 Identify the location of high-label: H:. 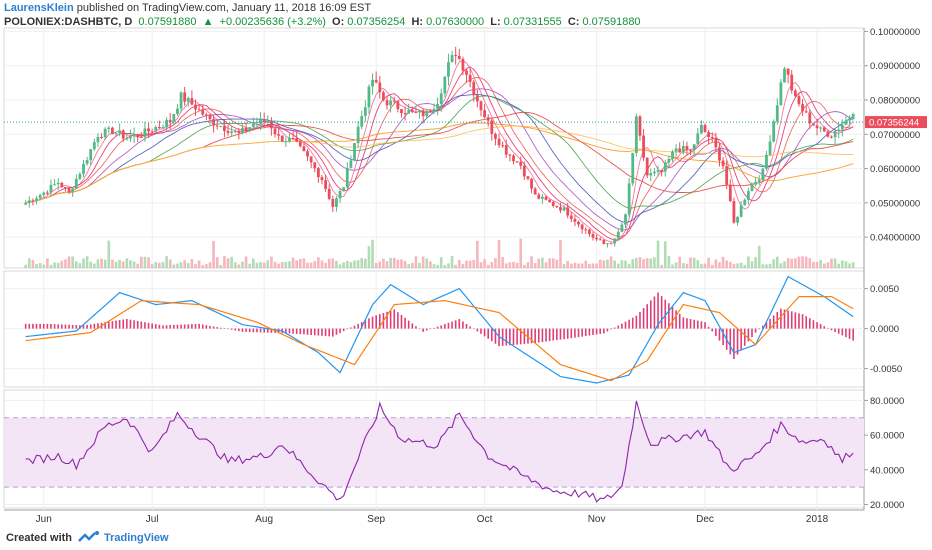
(417, 22).